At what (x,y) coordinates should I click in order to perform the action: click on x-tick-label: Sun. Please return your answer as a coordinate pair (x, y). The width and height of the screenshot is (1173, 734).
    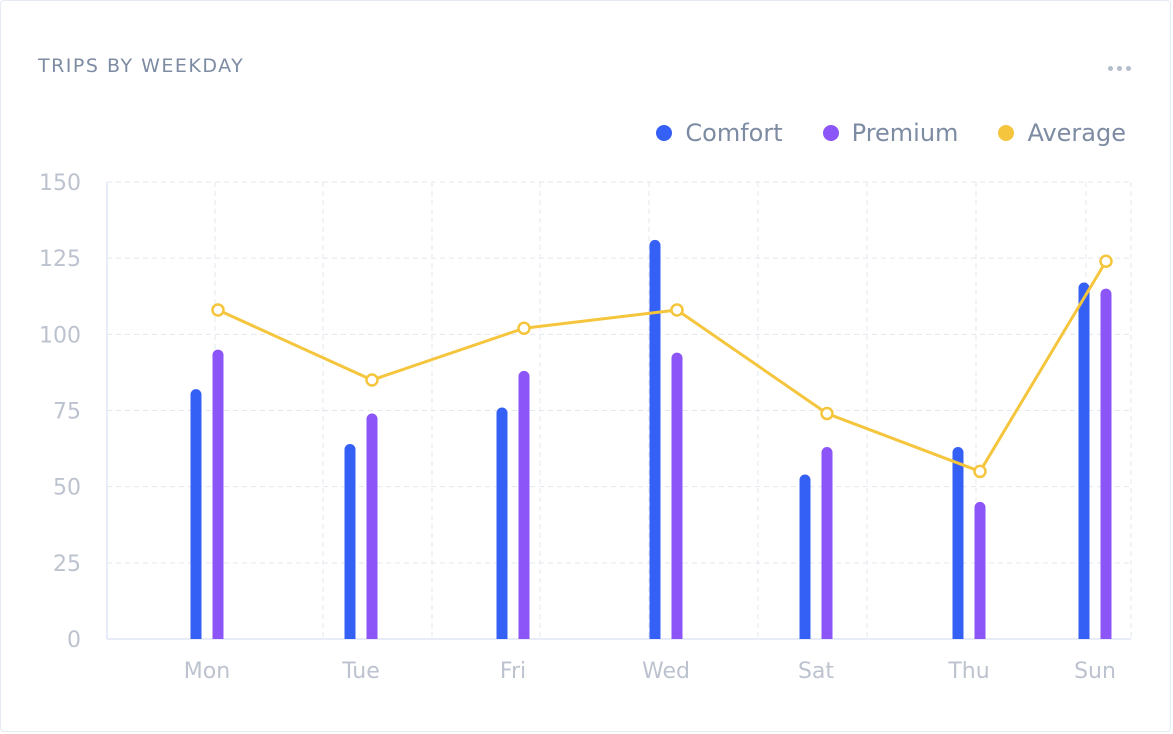
    Looking at the image, I should click on (1095, 671).